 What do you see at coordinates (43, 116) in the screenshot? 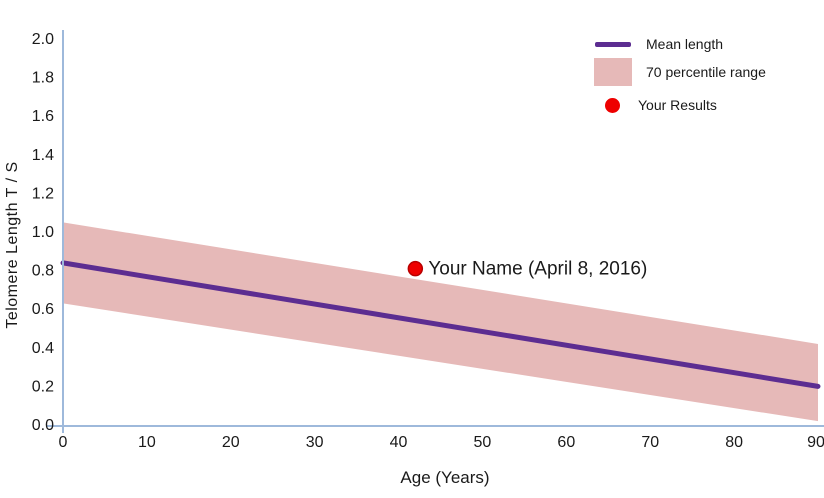
I see `y-tick-label: 1.6` at bounding box center [43, 116].